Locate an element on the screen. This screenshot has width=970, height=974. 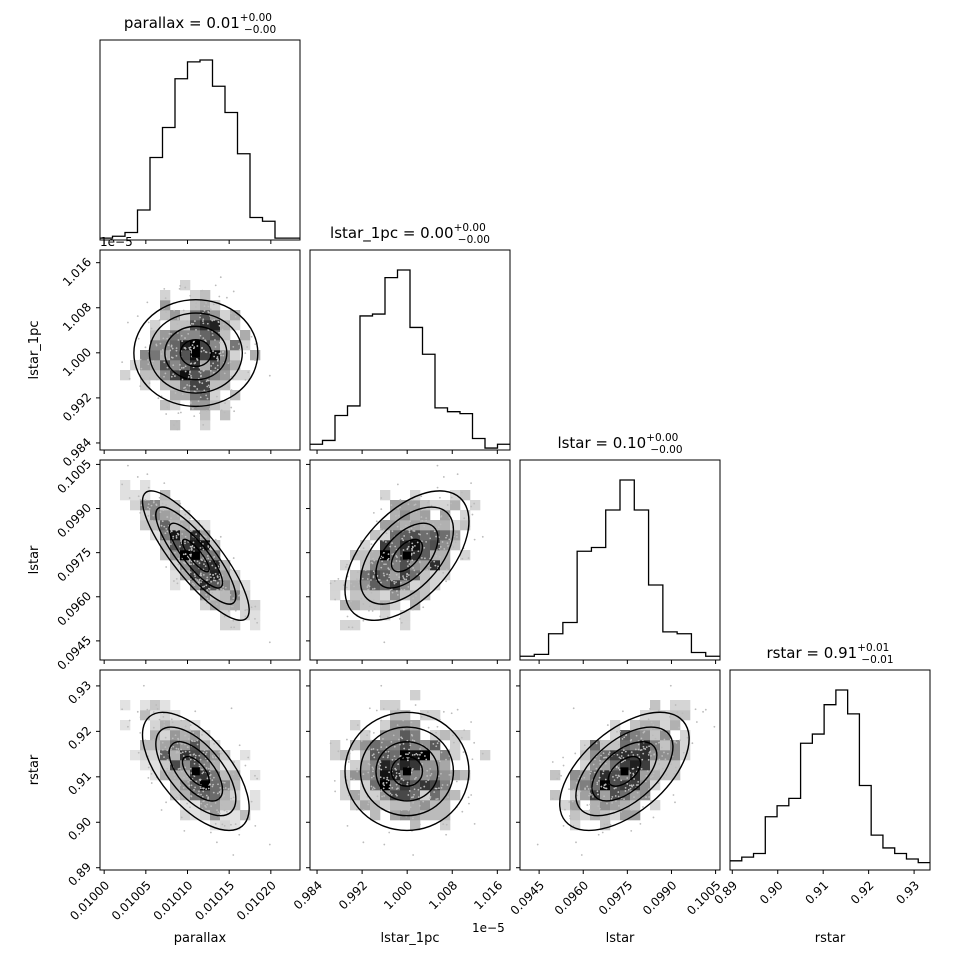
histogram-step is located at coordinates (620, 568).